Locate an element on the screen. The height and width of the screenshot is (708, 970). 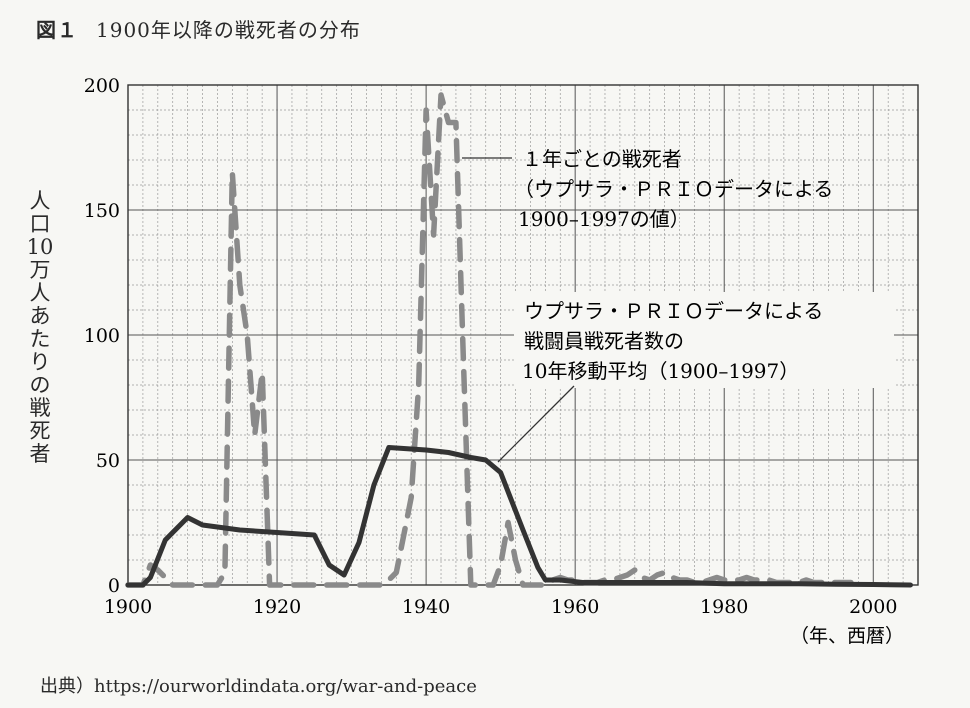
x-tick-label: 2000 is located at coordinates (873, 607).